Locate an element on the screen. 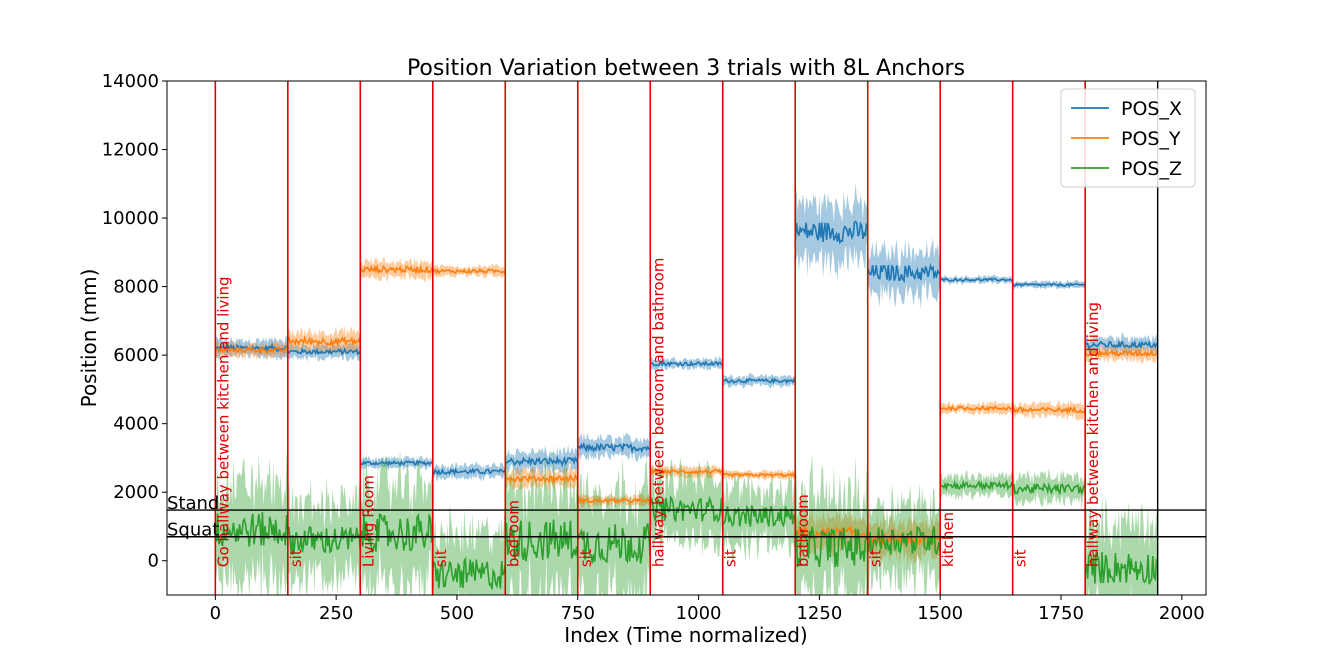  pos-y-band-segment is located at coordinates (1049, 410).